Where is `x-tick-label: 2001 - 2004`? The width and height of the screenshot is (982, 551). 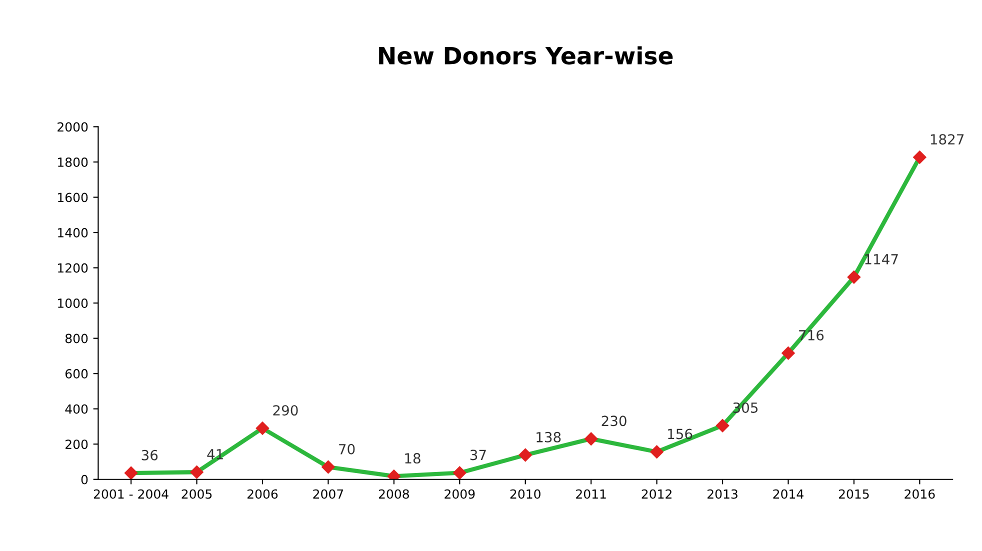 x-tick-label: 2001 - 2004 is located at coordinates (131, 494).